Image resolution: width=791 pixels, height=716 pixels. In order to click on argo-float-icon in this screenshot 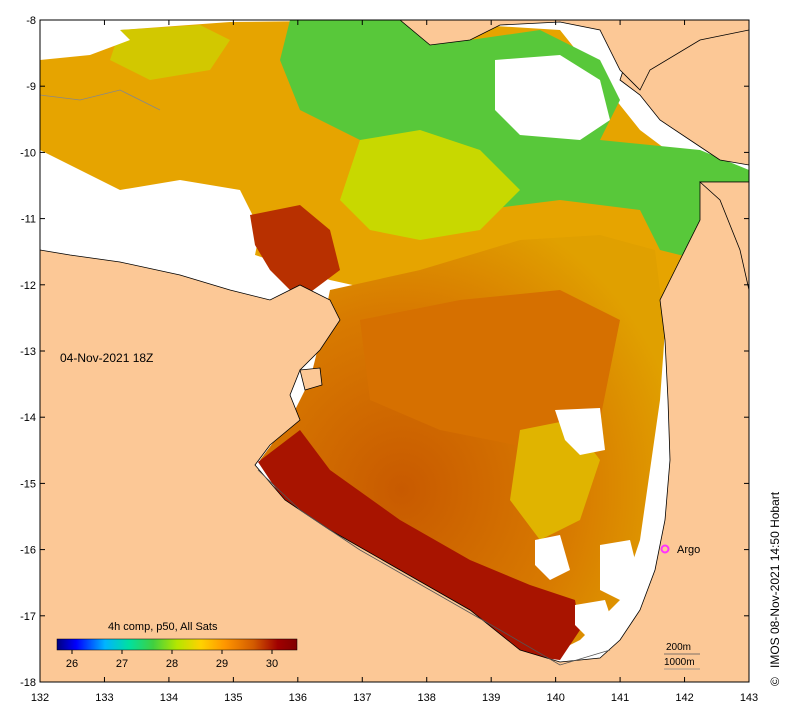, I will do `click(665, 549)`.